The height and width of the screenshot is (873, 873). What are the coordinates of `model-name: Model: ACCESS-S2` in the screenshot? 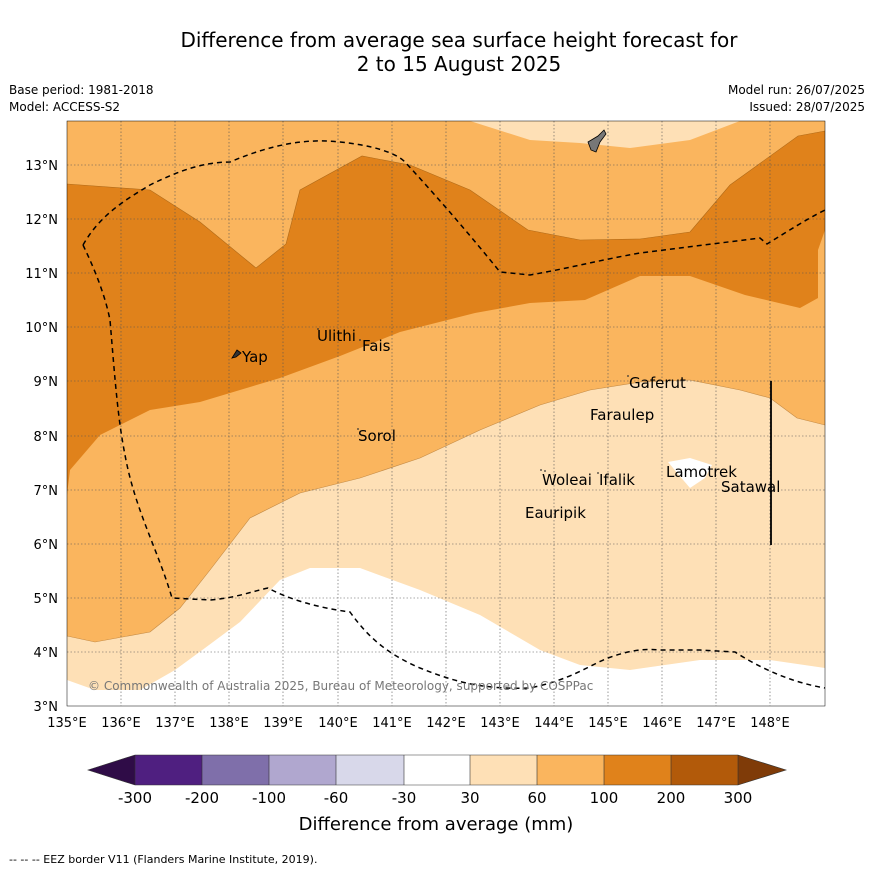 It's located at (65, 107).